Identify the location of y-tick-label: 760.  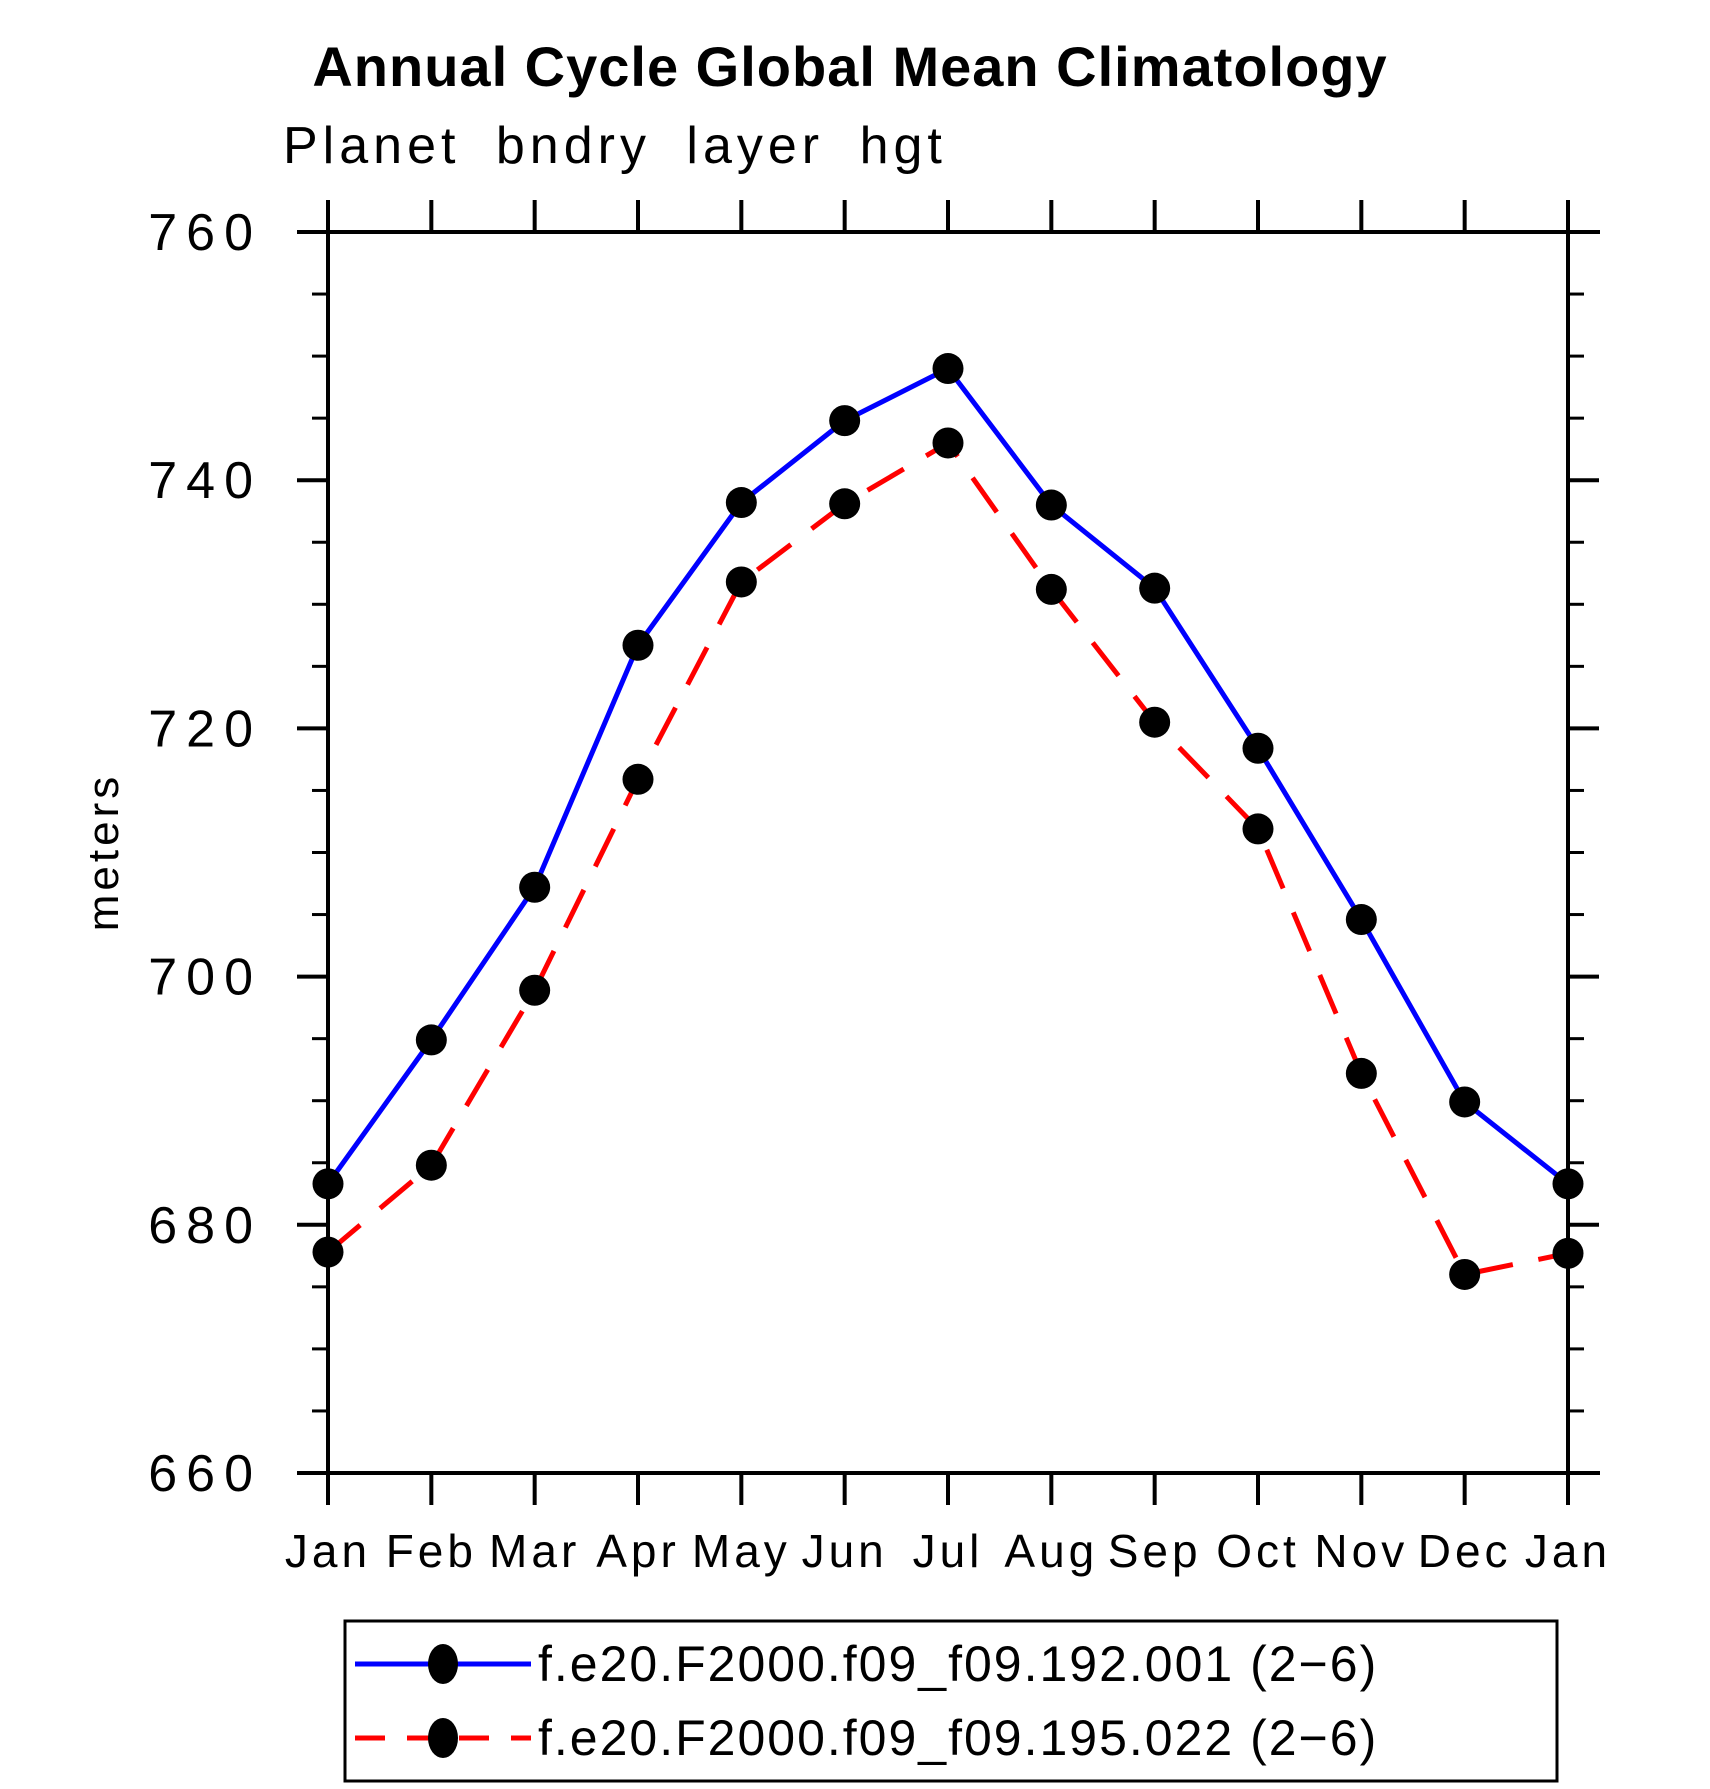
(205, 233).